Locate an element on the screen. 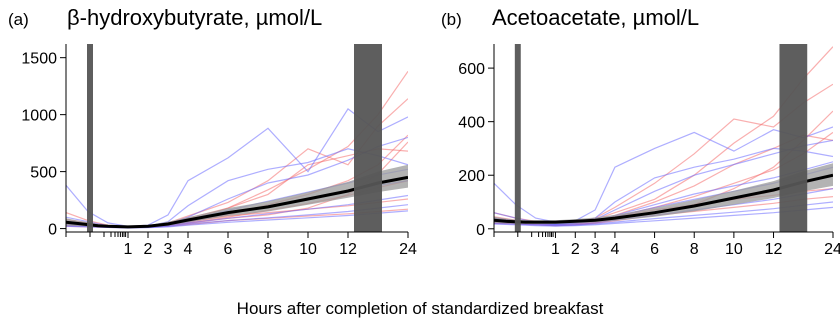  y-tick-label-200: 200 is located at coordinates (471, 176).